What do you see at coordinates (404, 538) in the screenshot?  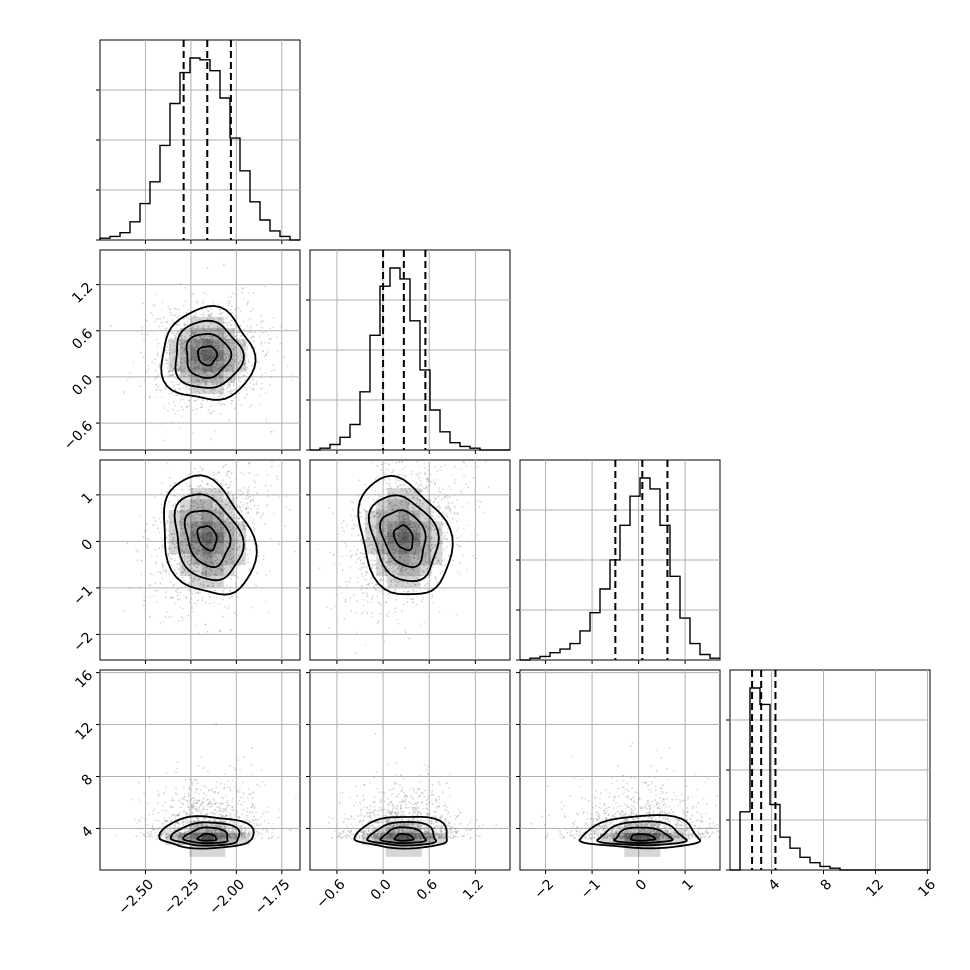 I see `contour-line` at bounding box center [404, 538].